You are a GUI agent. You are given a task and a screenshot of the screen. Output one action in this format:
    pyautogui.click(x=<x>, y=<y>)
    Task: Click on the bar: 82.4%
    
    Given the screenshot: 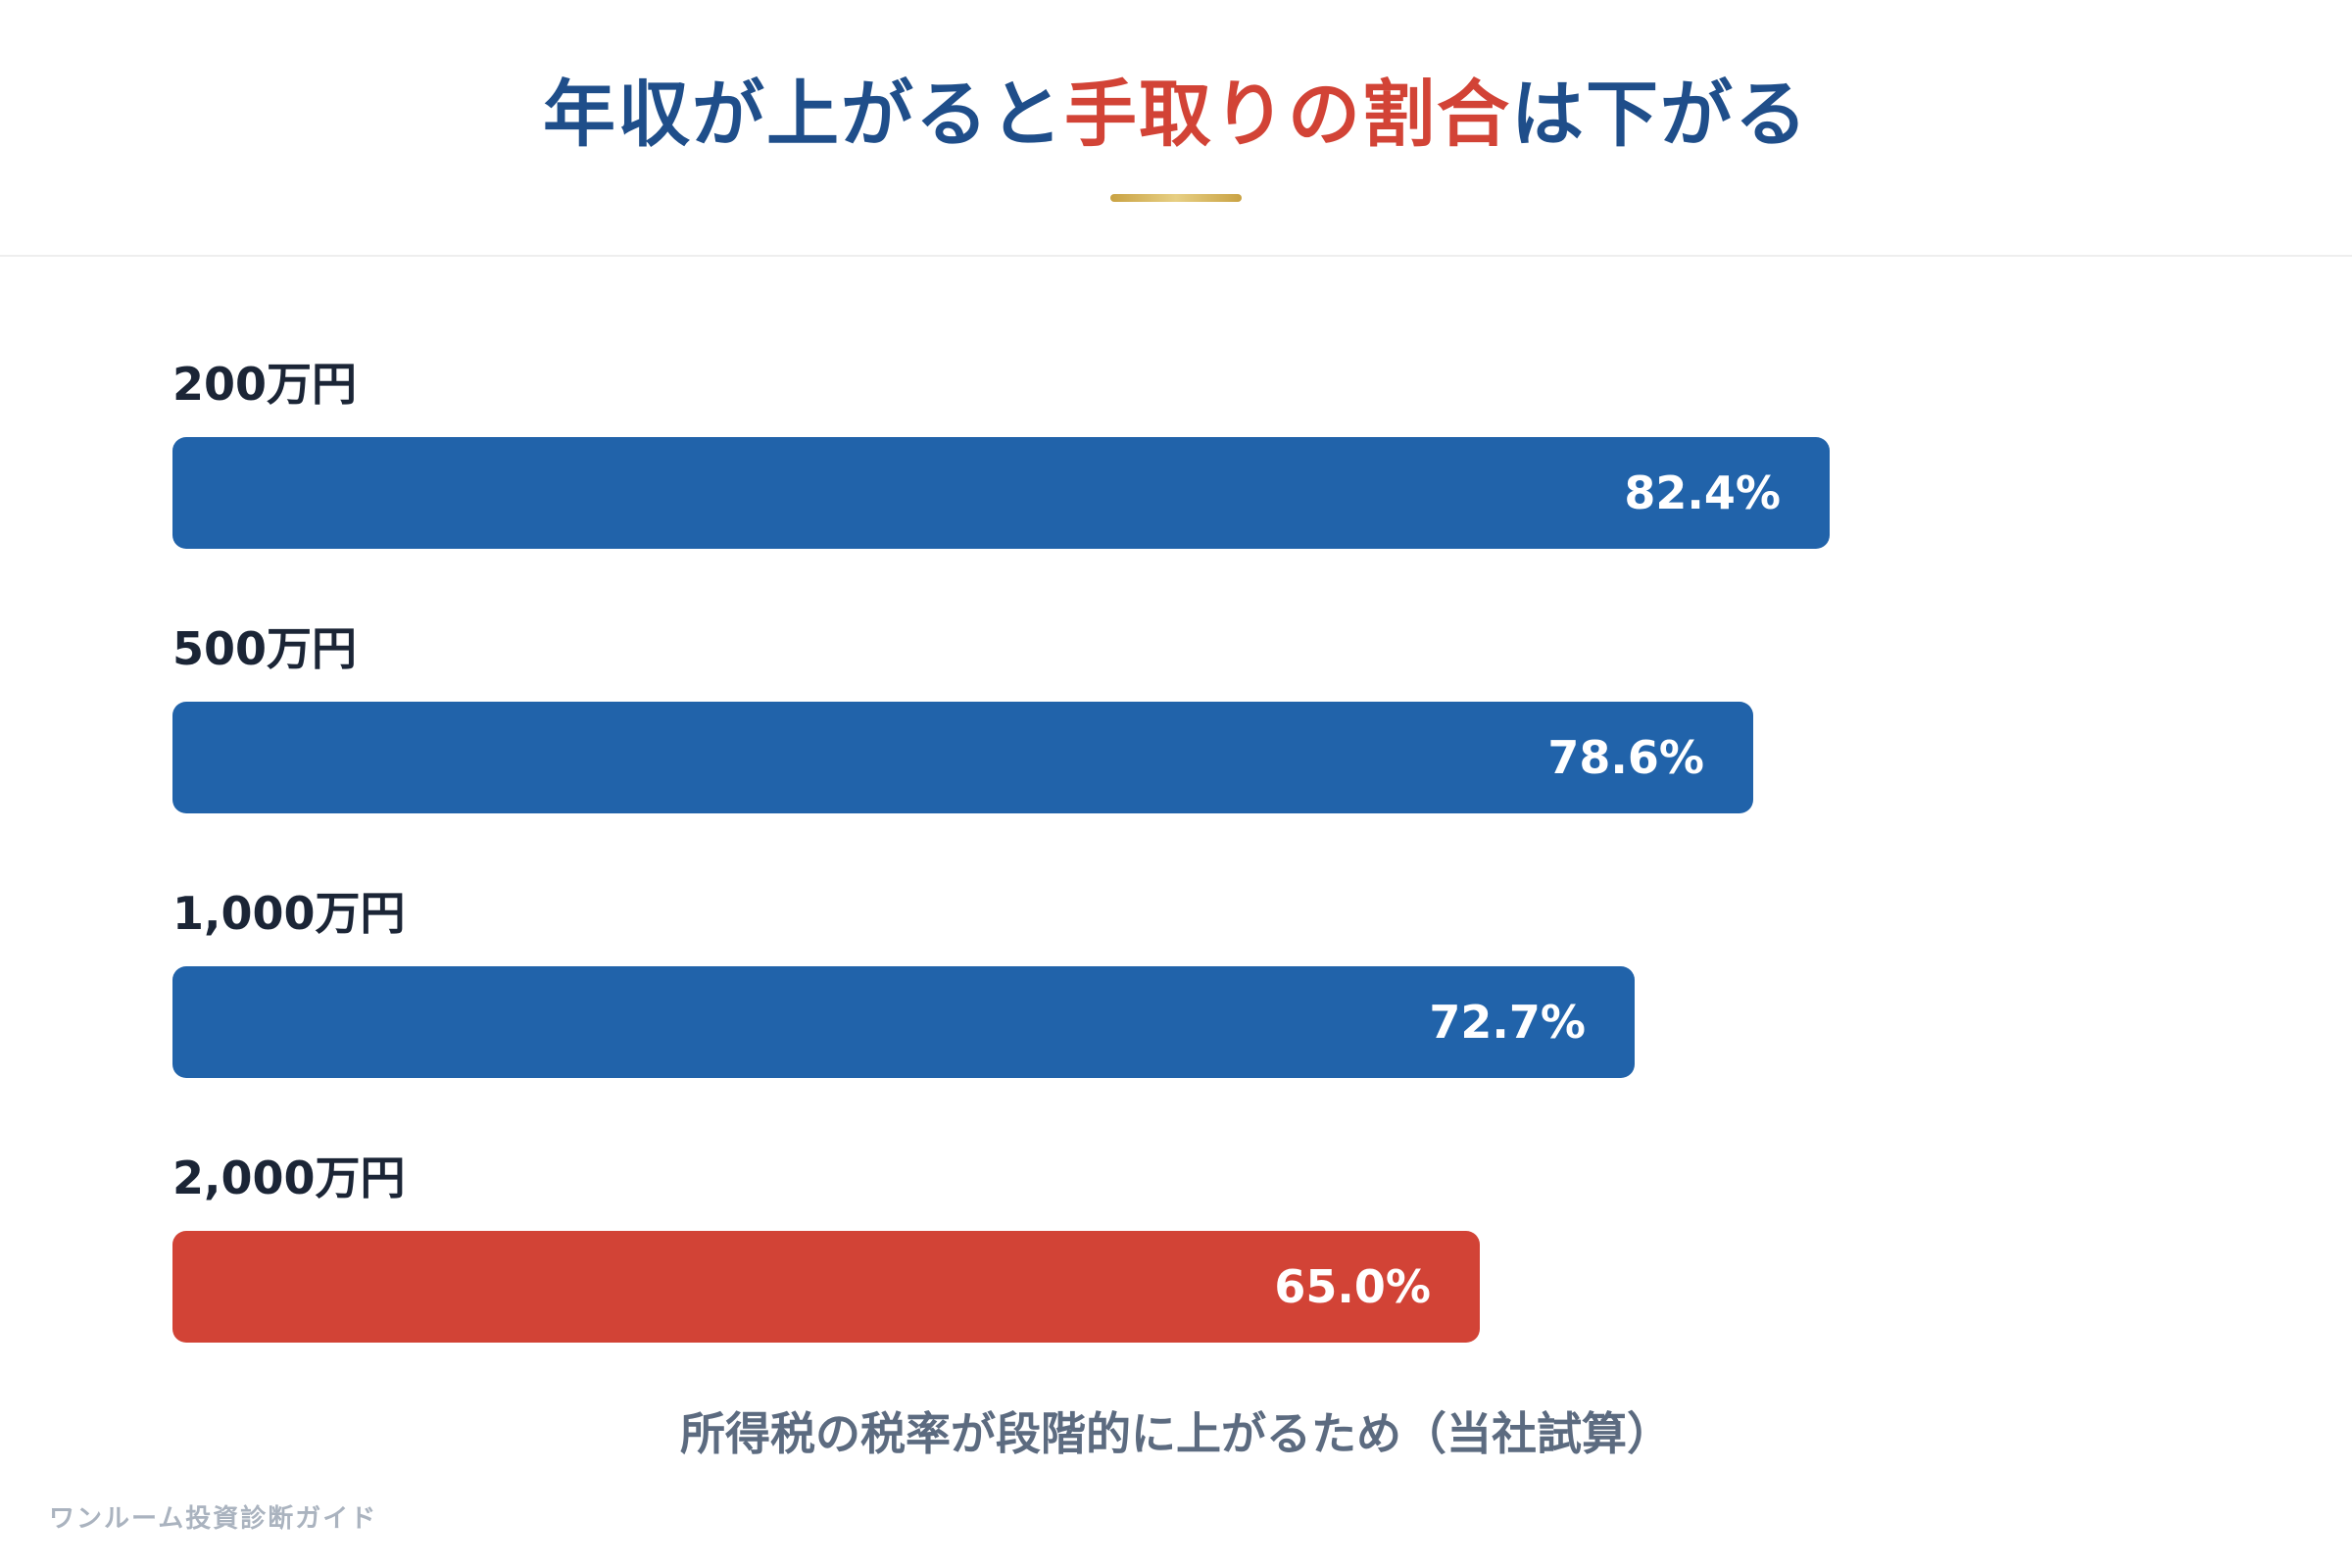 What is the action you would take?
    pyautogui.click(x=1001, y=493)
    